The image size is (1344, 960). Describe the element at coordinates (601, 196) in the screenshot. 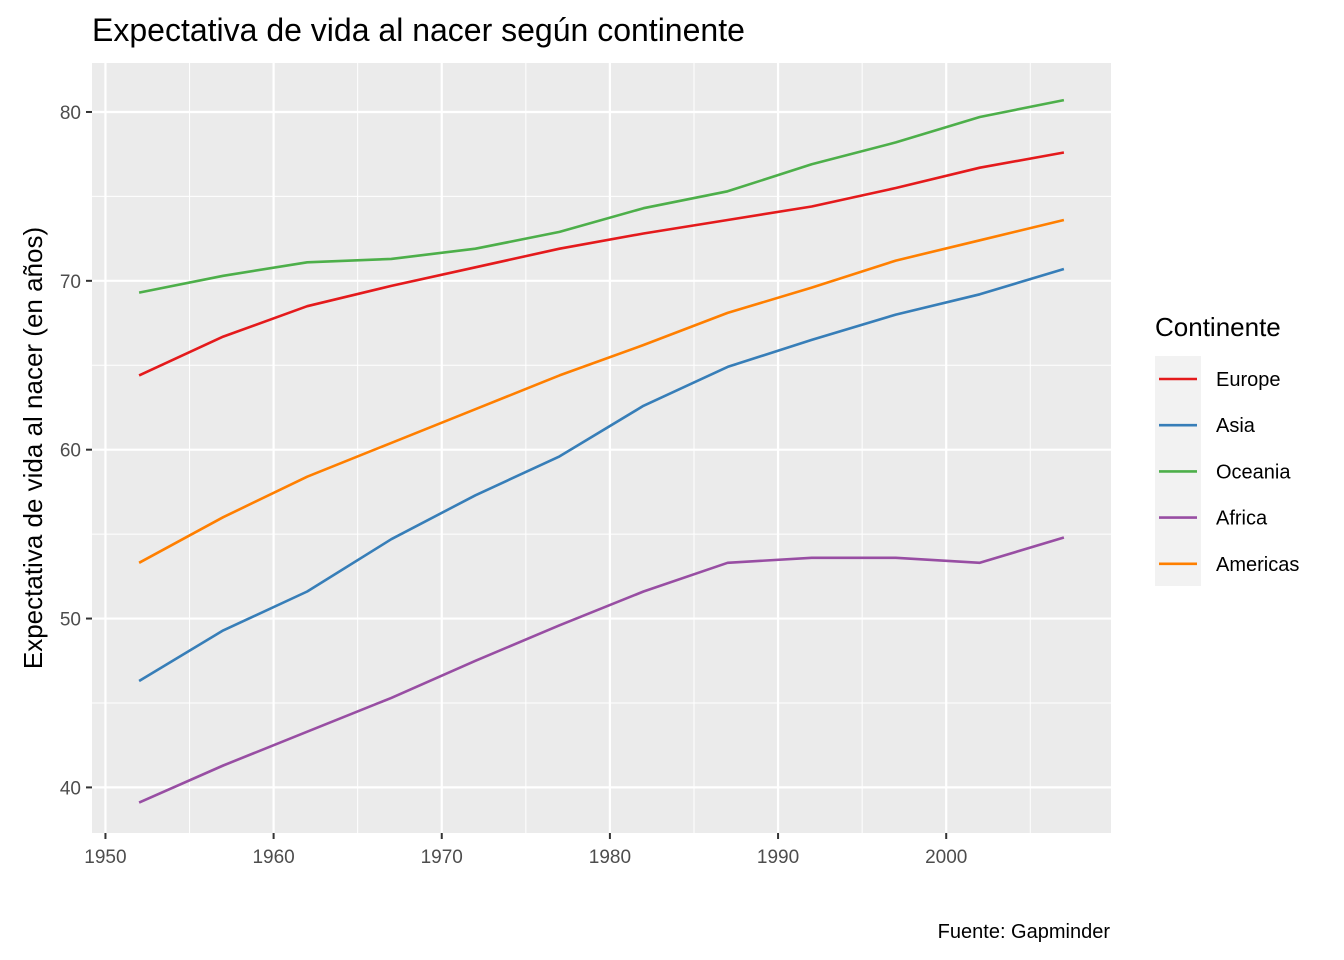

I see `series-line-oceania` at that location.